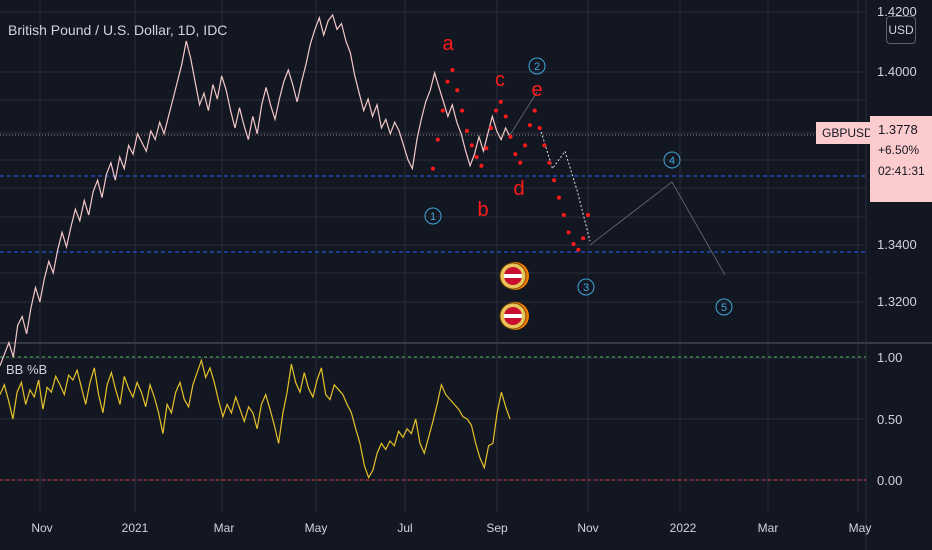  What do you see at coordinates (847, 133) in the screenshot?
I see `symbol-tag: GBPUSD` at bounding box center [847, 133].